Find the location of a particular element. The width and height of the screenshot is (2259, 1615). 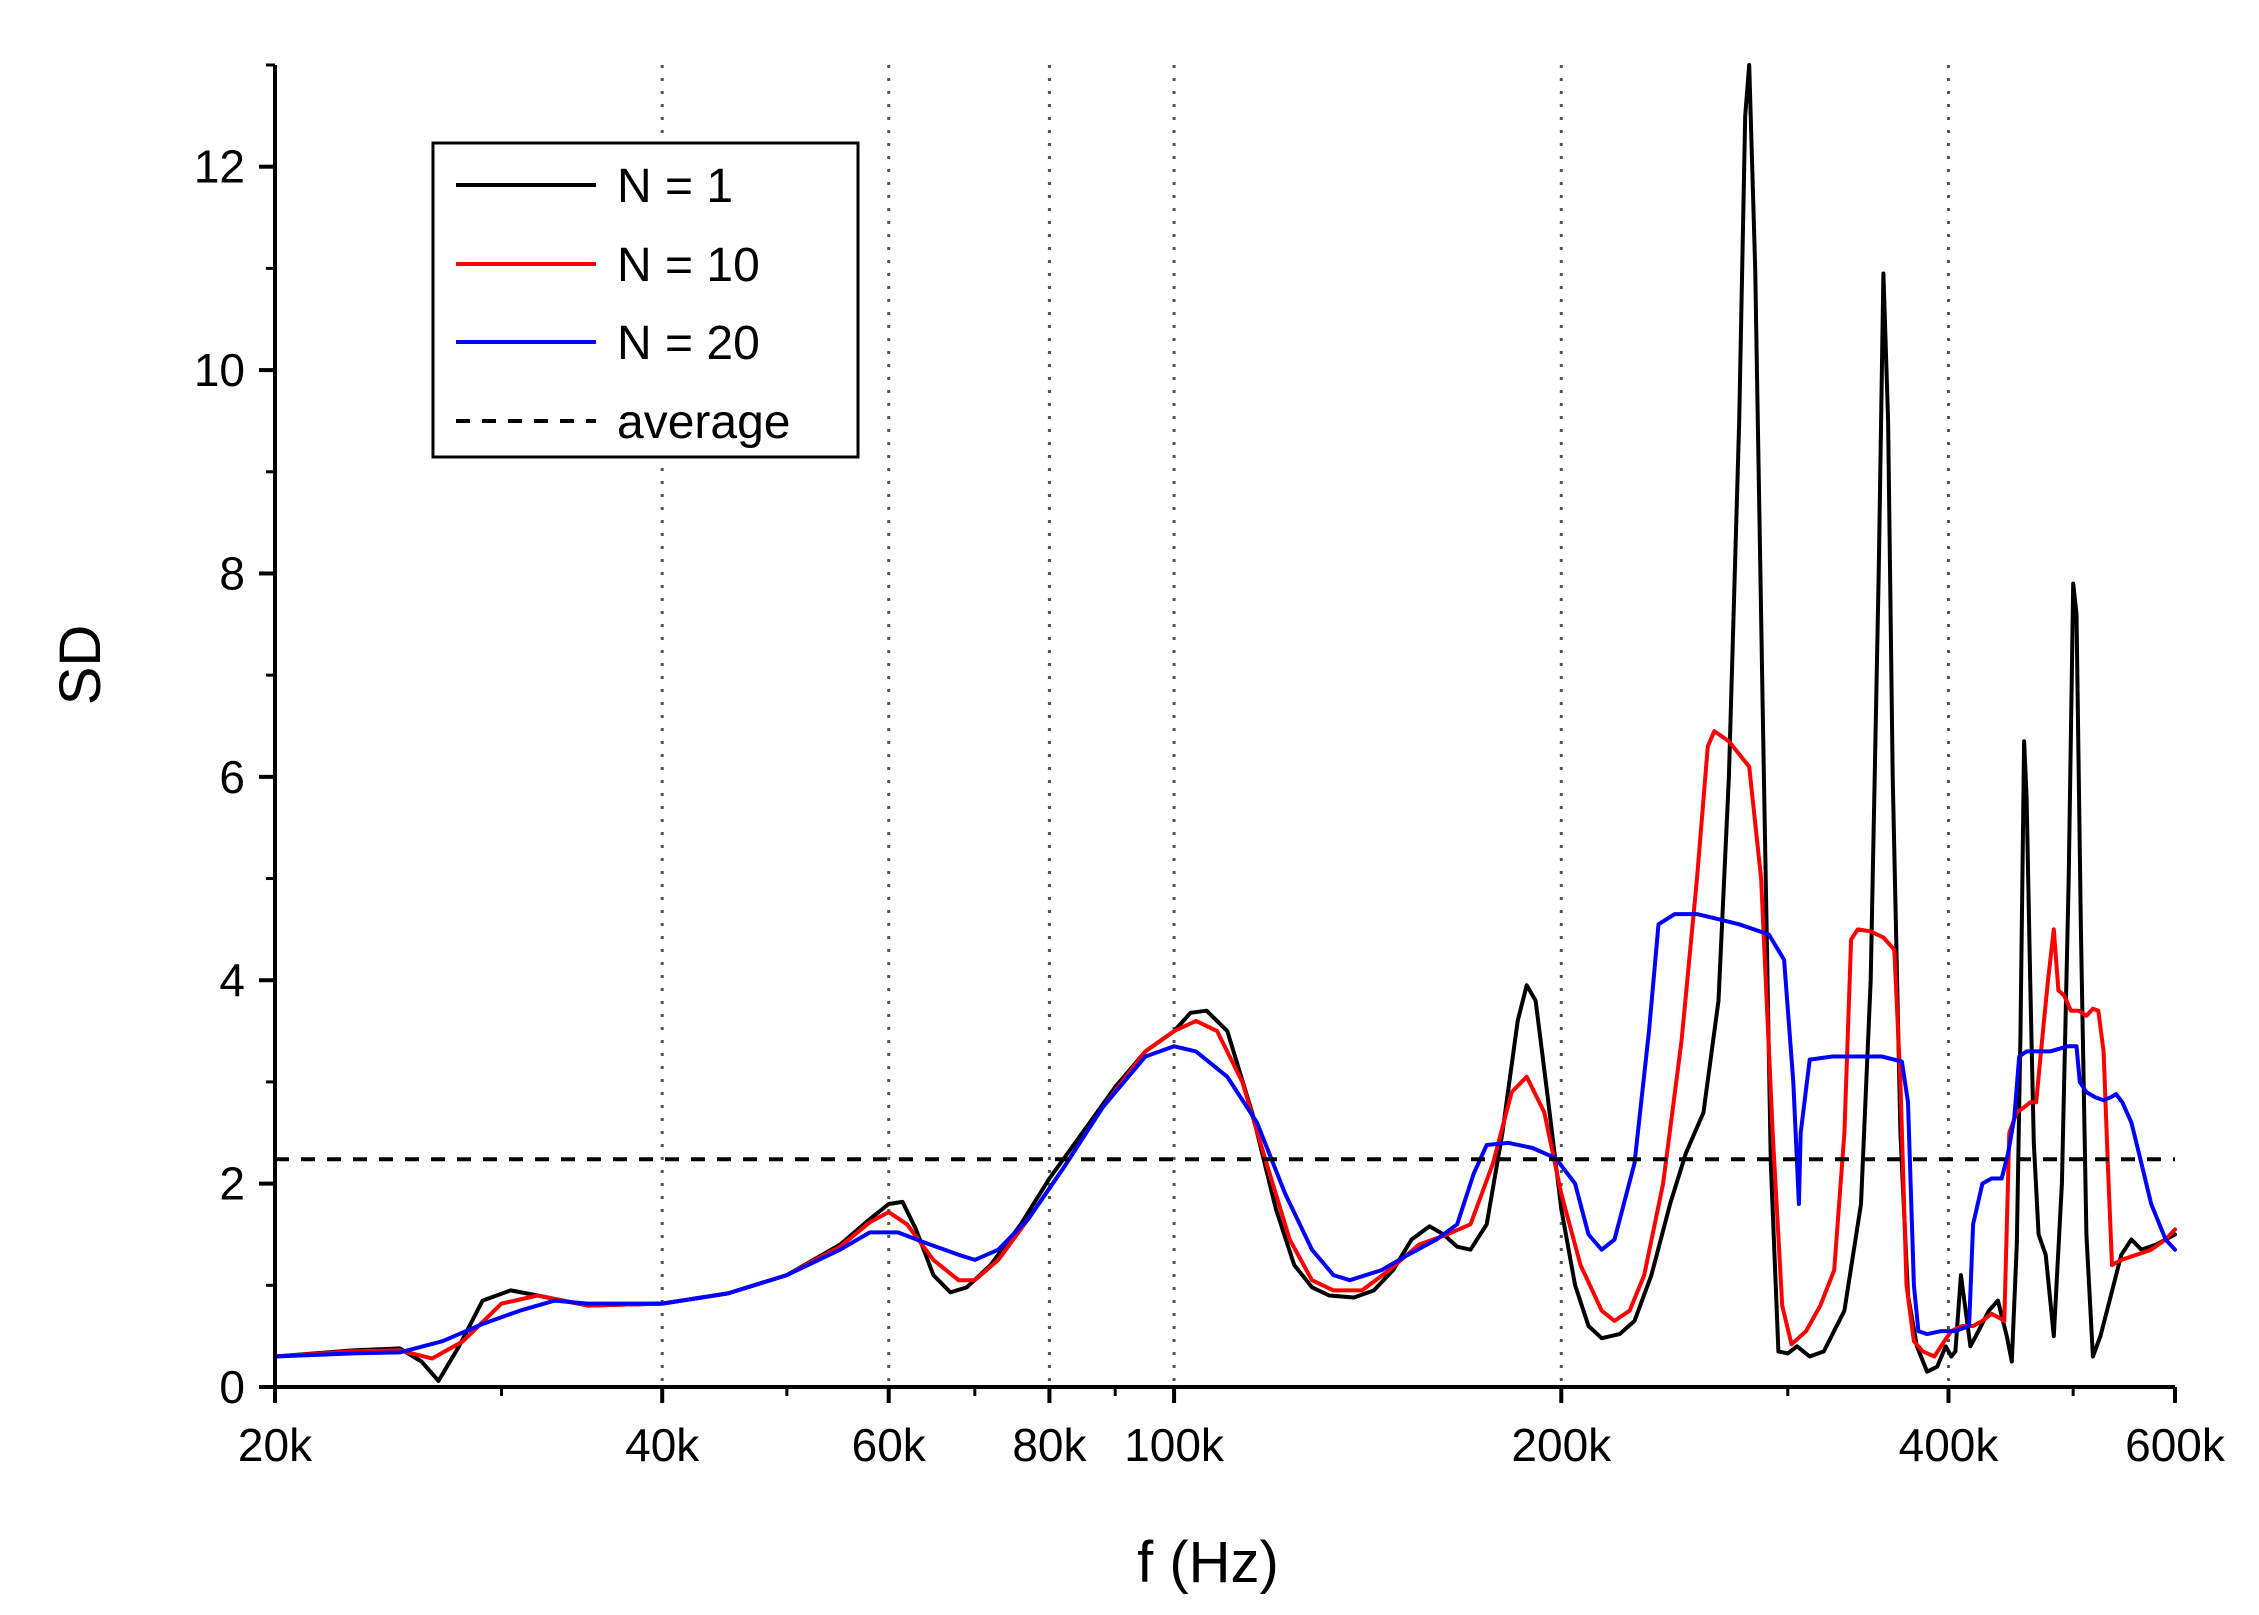

x-tick-label-100000: 100k is located at coordinates (1174, 1445).